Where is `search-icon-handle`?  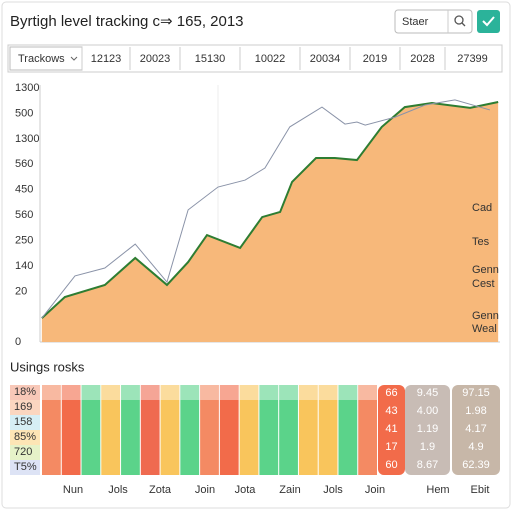
search-icon-handle is located at coordinates (463, 24).